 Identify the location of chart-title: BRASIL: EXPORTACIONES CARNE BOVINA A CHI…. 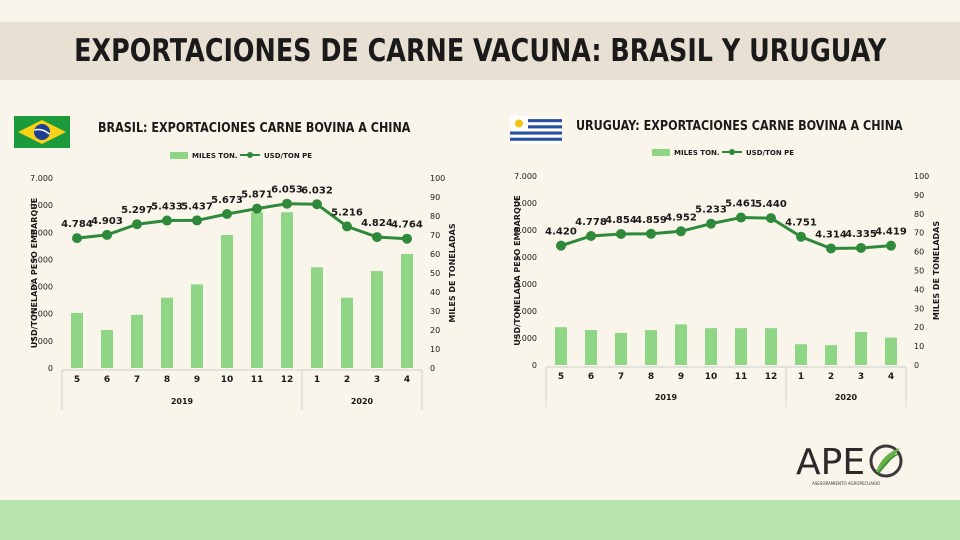
(254, 127).